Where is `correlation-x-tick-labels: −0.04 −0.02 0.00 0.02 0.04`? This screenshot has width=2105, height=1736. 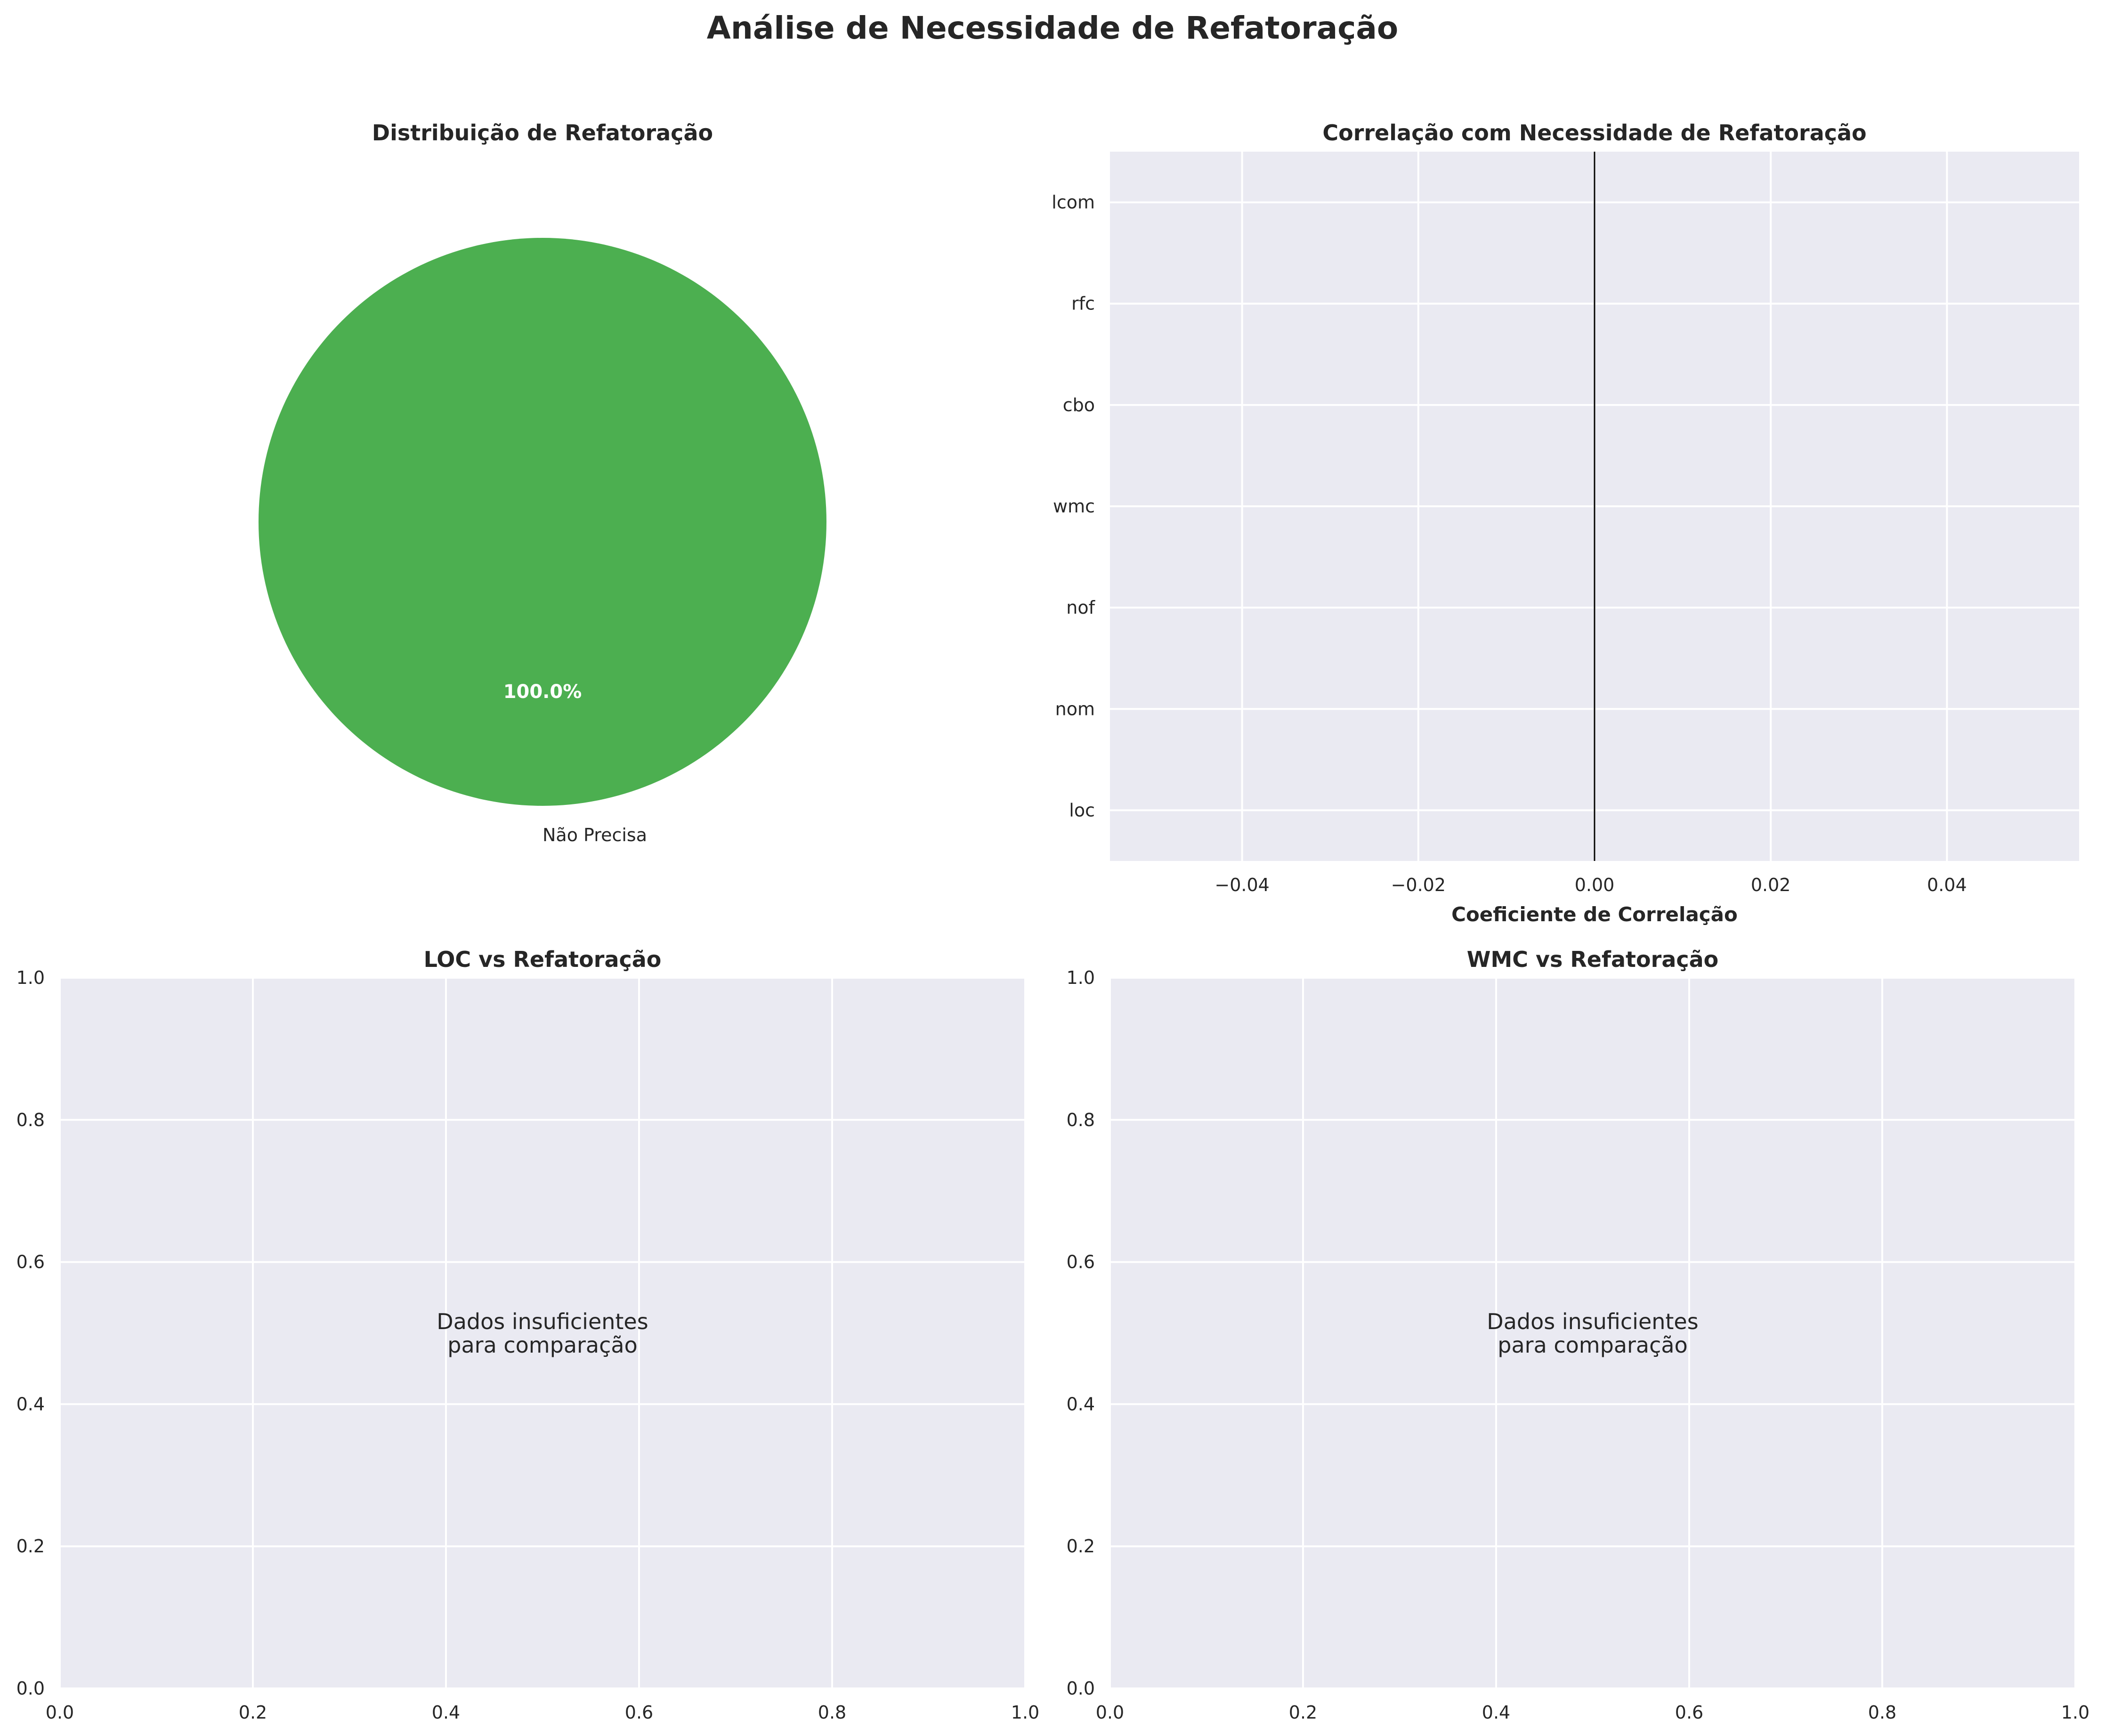
correlation-x-tick-labels: −0.04 −0.02 0.00 0.02 0.04 is located at coordinates (1590, 885).